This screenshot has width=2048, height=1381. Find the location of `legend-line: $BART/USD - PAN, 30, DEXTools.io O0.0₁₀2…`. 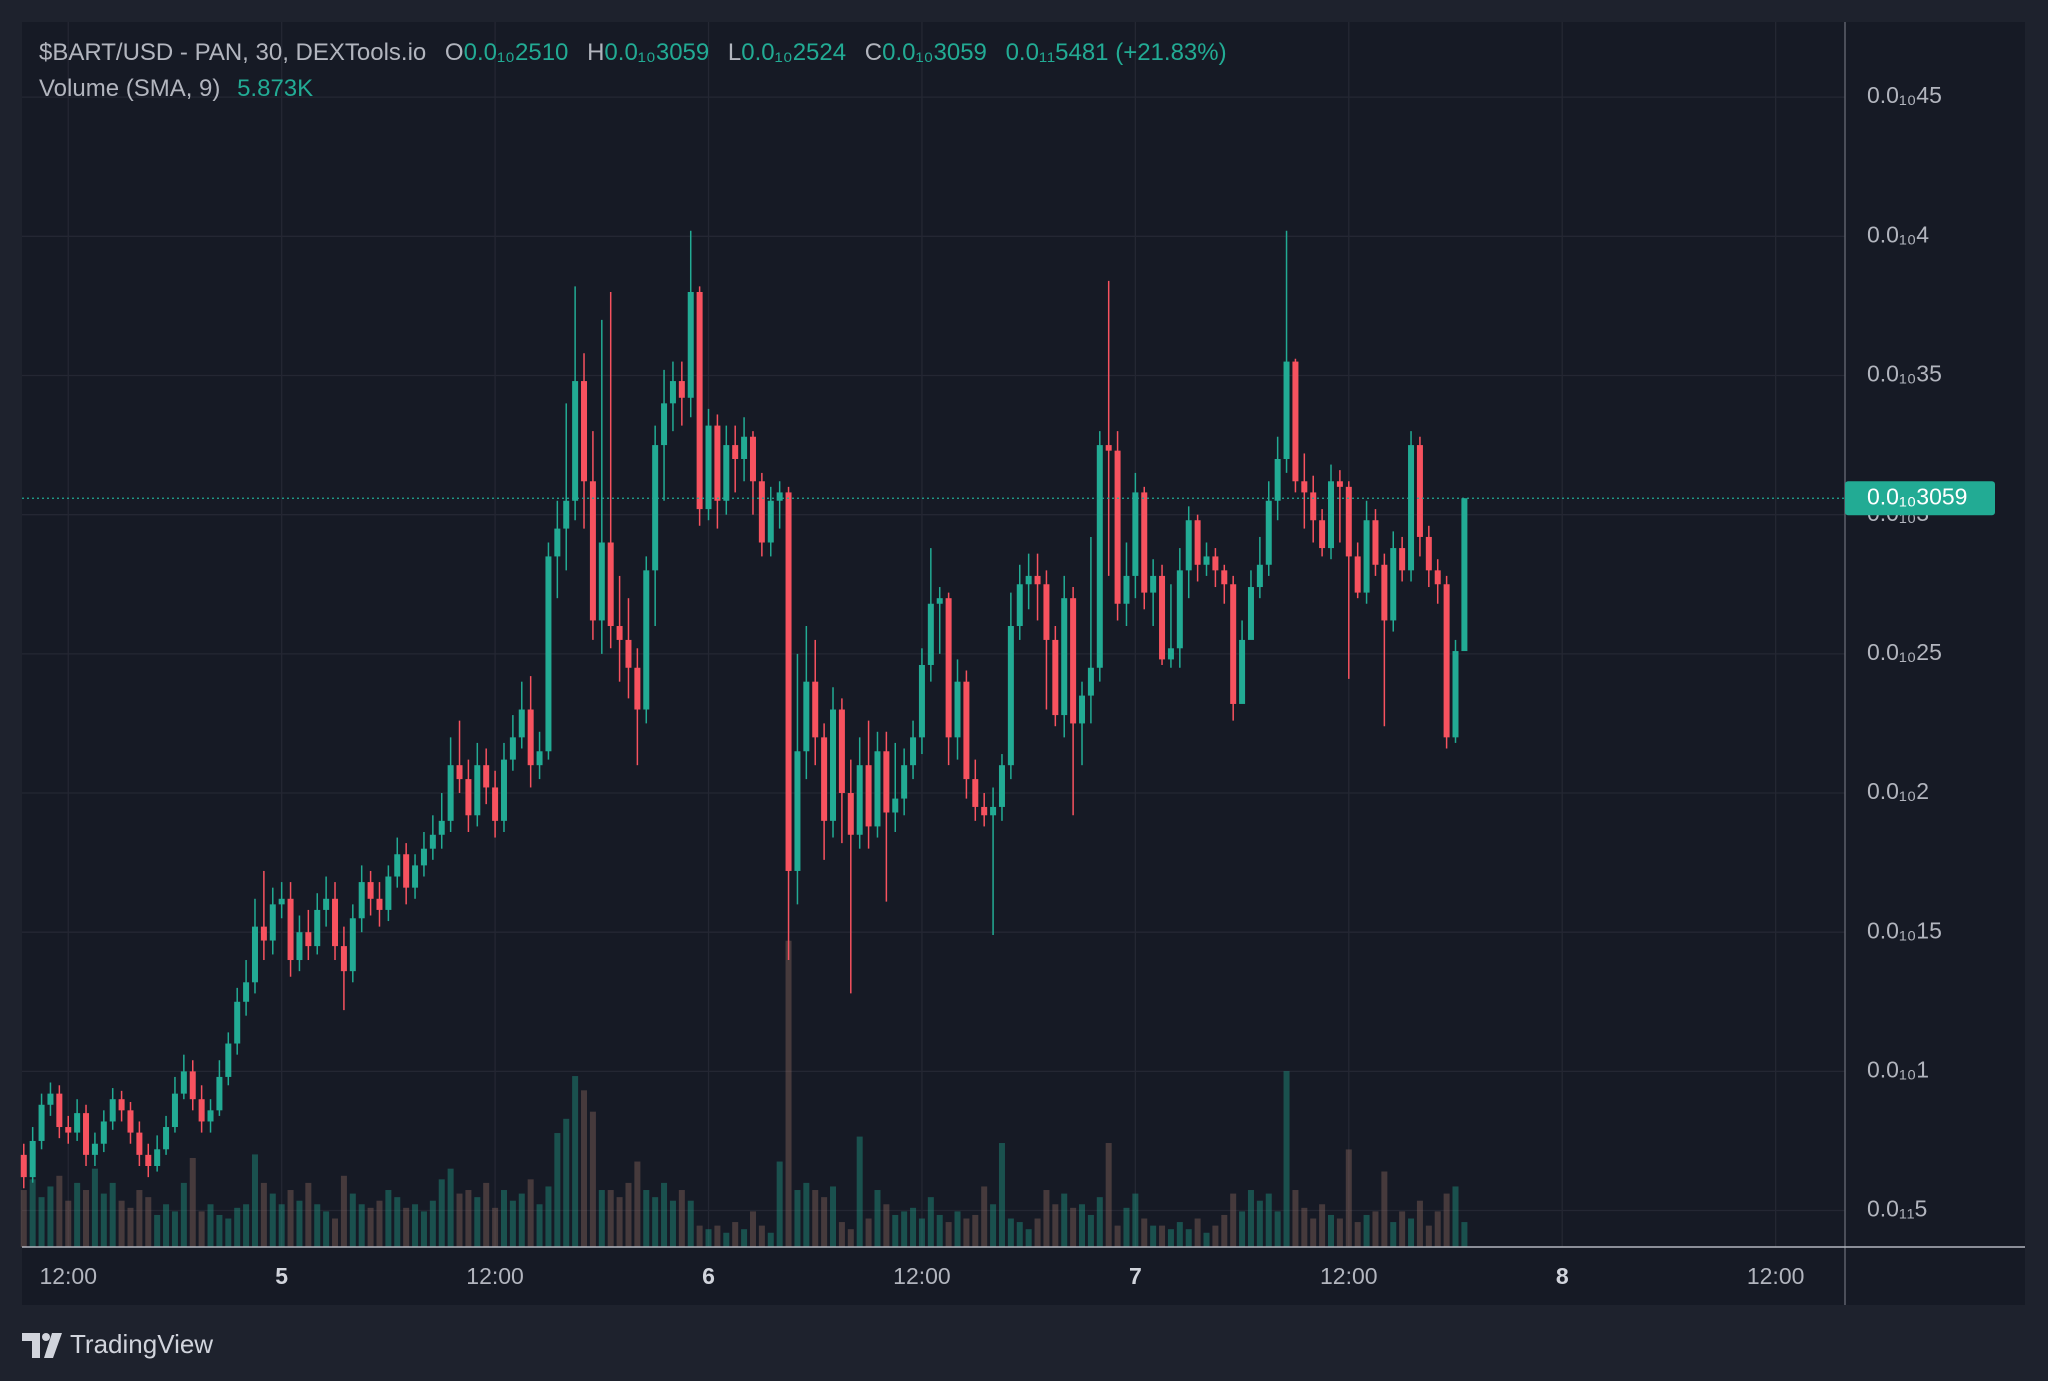

legend-line: $BART/USD - PAN, 30, DEXTools.io O0.0₁₀2… is located at coordinates (633, 52).